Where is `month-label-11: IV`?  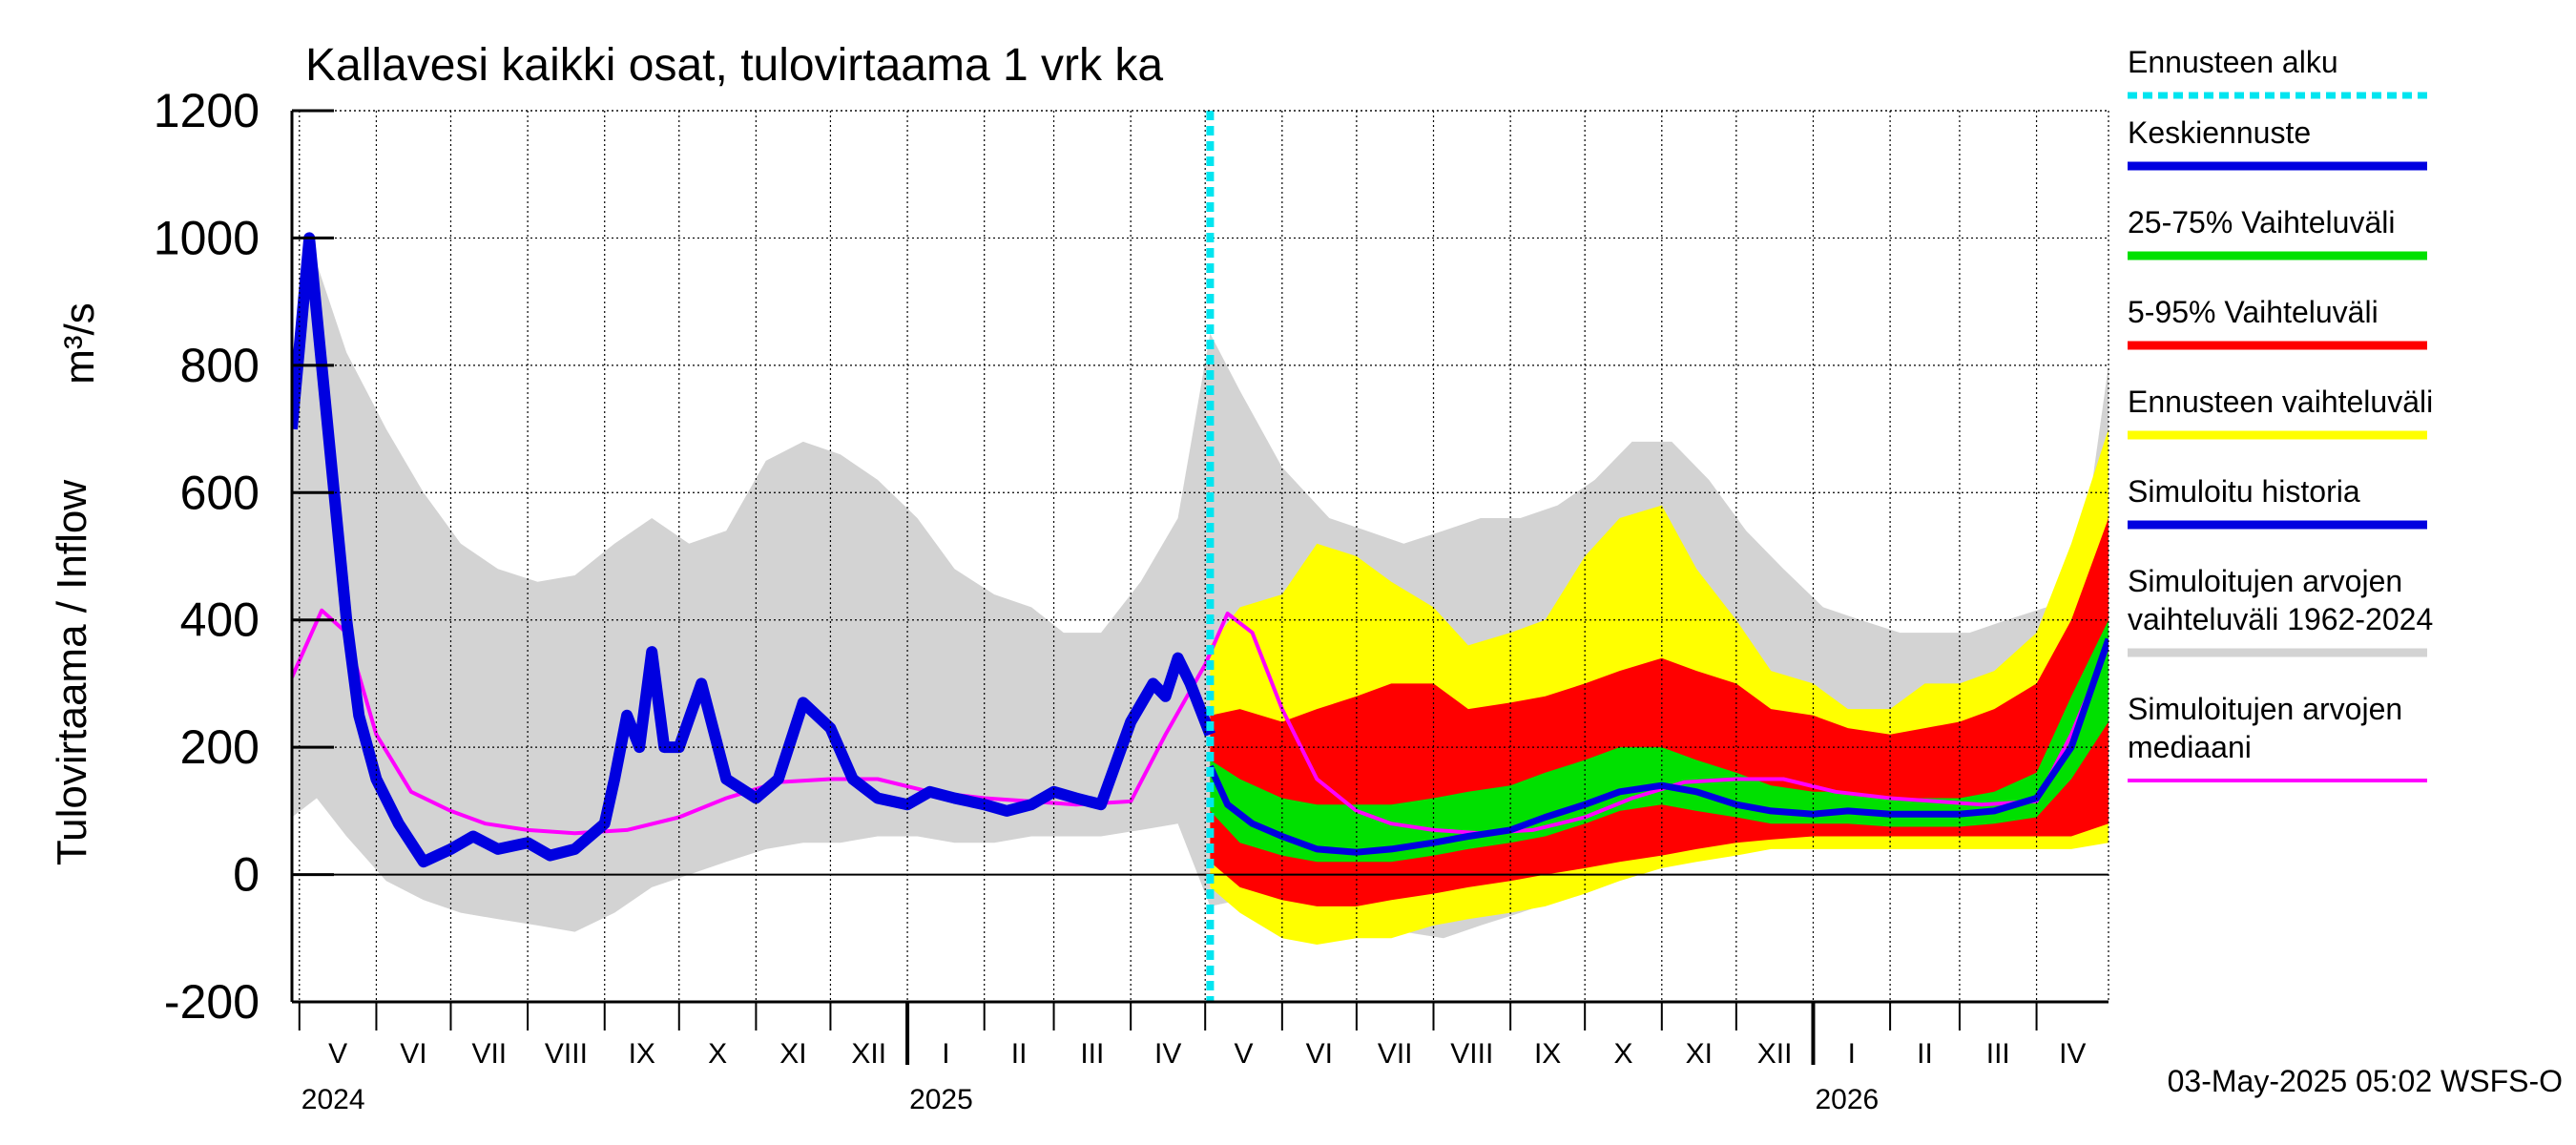 month-label-11: IV is located at coordinates (1167, 1054).